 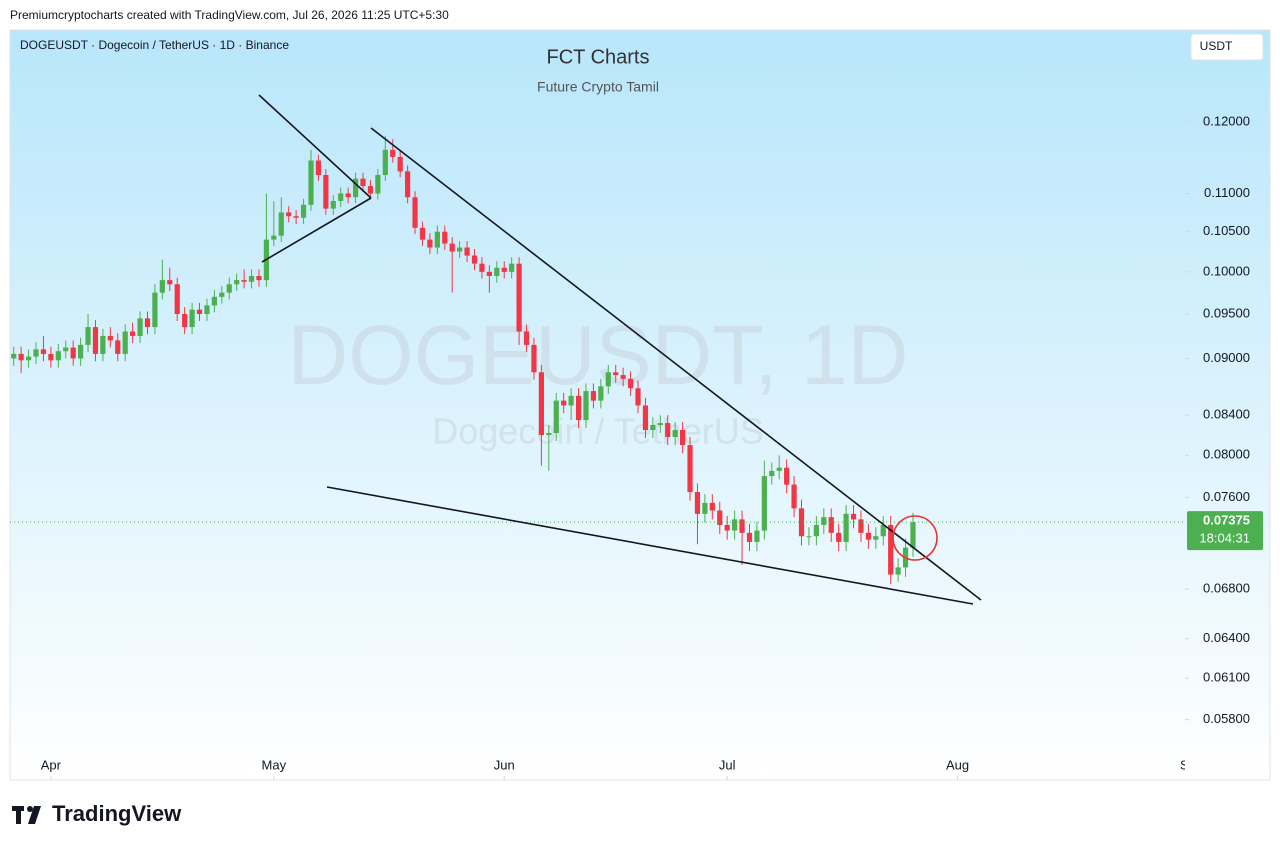 I want to click on y-tick-label: 0.11000, so click(x=1227, y=192).